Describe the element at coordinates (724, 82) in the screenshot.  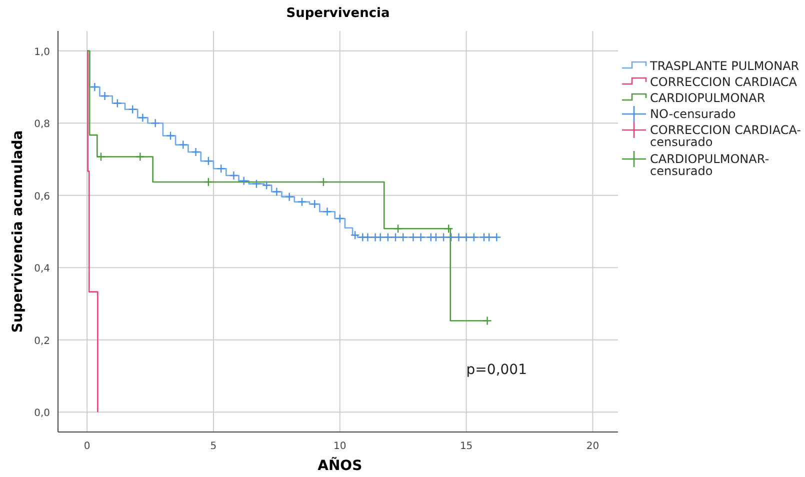
I see `legend-label: CORRECCION CARDIACA` at that location.